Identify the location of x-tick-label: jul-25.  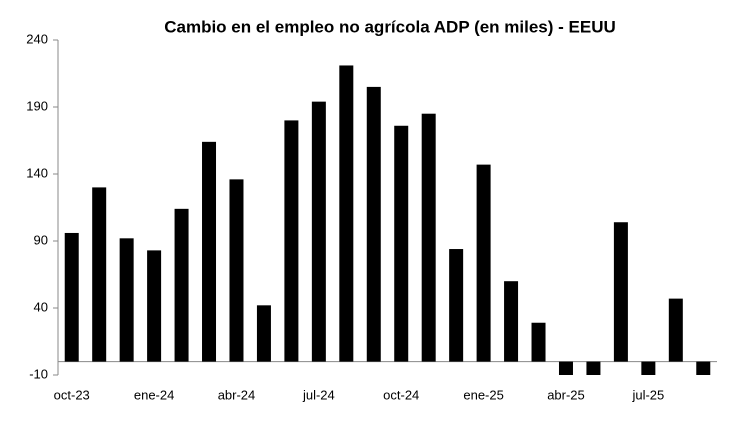
(647, 394).